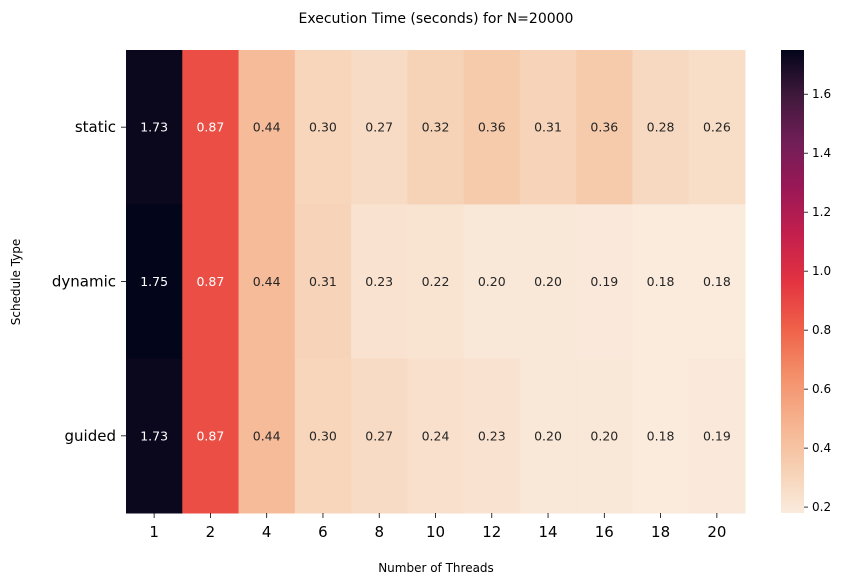  I want to click on chart-title: Execution Time (seconds) for N=20000, so click(436, 19).